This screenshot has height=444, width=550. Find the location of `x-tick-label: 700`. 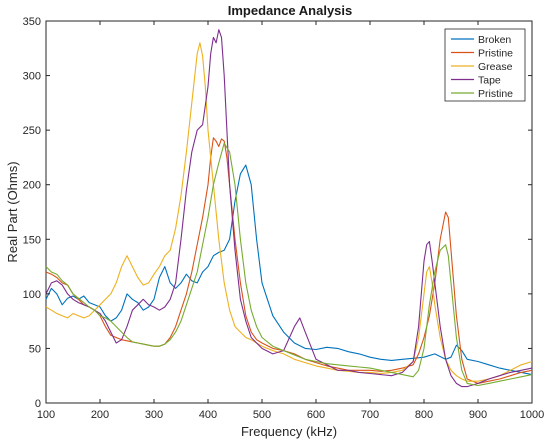

x-tick-label: 700 is located at coordinates (370, 415).